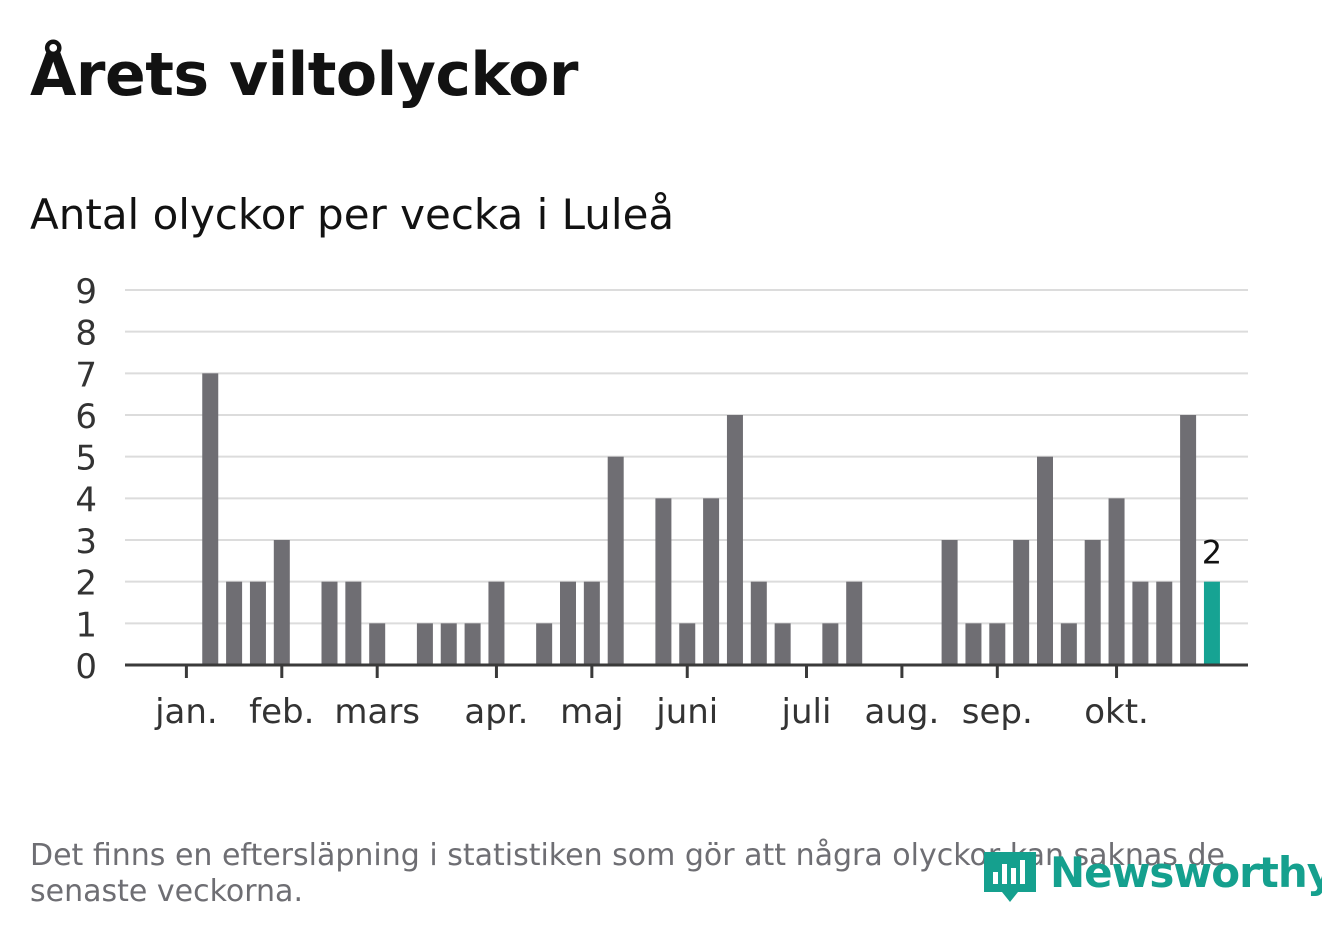  I want to click on x-tick-label: sep., so click(997, 712).